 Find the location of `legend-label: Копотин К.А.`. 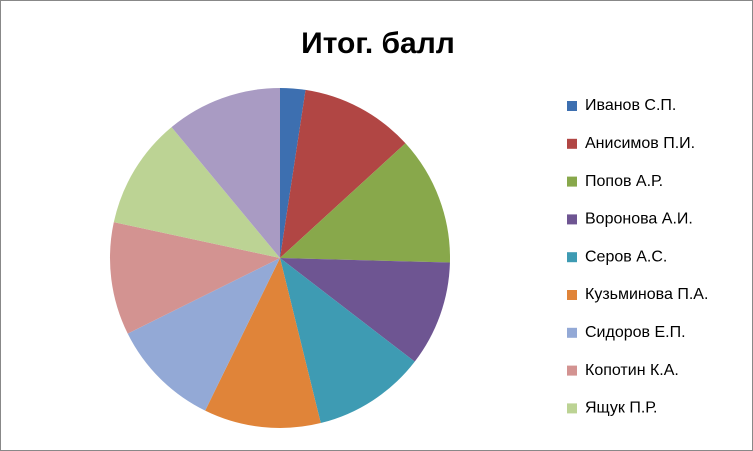

legend-label: Копотин К.А. is located at coordinates (632, 370).